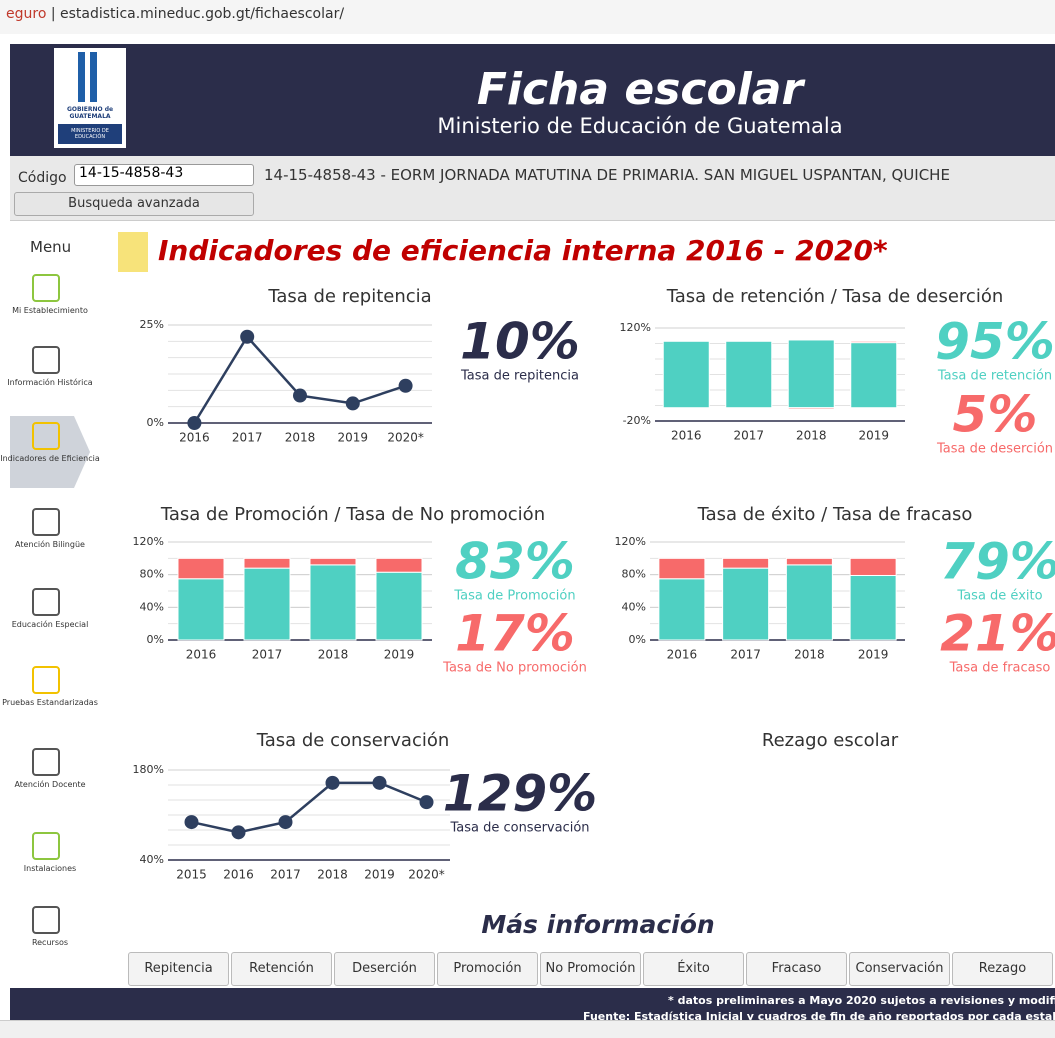 This screenshot has width=1055, height=1038. What do you see at coordinates (519, 376) in the screenshot?
I see `kpi-label: Tasa de repitencia` at bounding box center [519, 376].